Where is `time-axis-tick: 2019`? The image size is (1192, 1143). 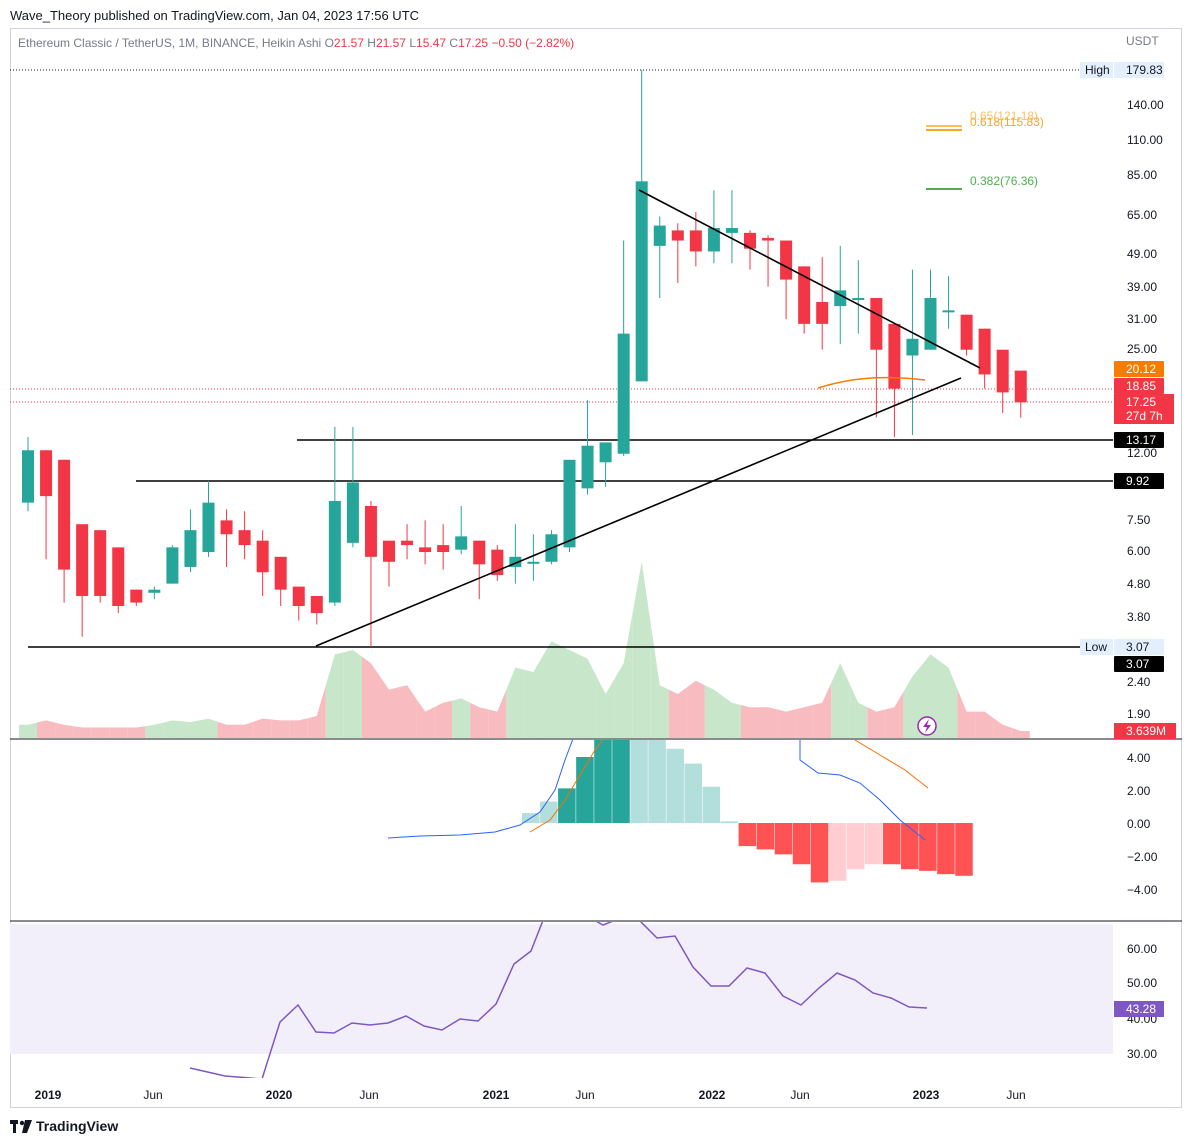 time-axis-tick: 2019 is located at coordinates (48, 1095).